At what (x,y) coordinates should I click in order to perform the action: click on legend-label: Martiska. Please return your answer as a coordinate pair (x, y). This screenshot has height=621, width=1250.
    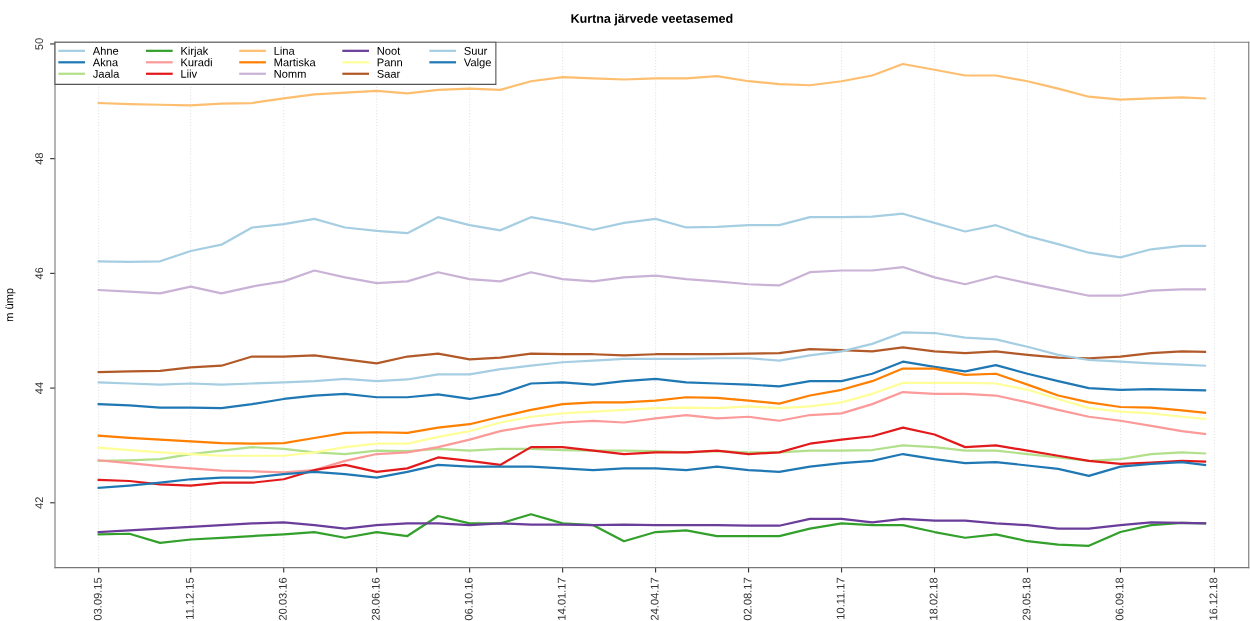
    Looking at the image, I should click on (295, 62).